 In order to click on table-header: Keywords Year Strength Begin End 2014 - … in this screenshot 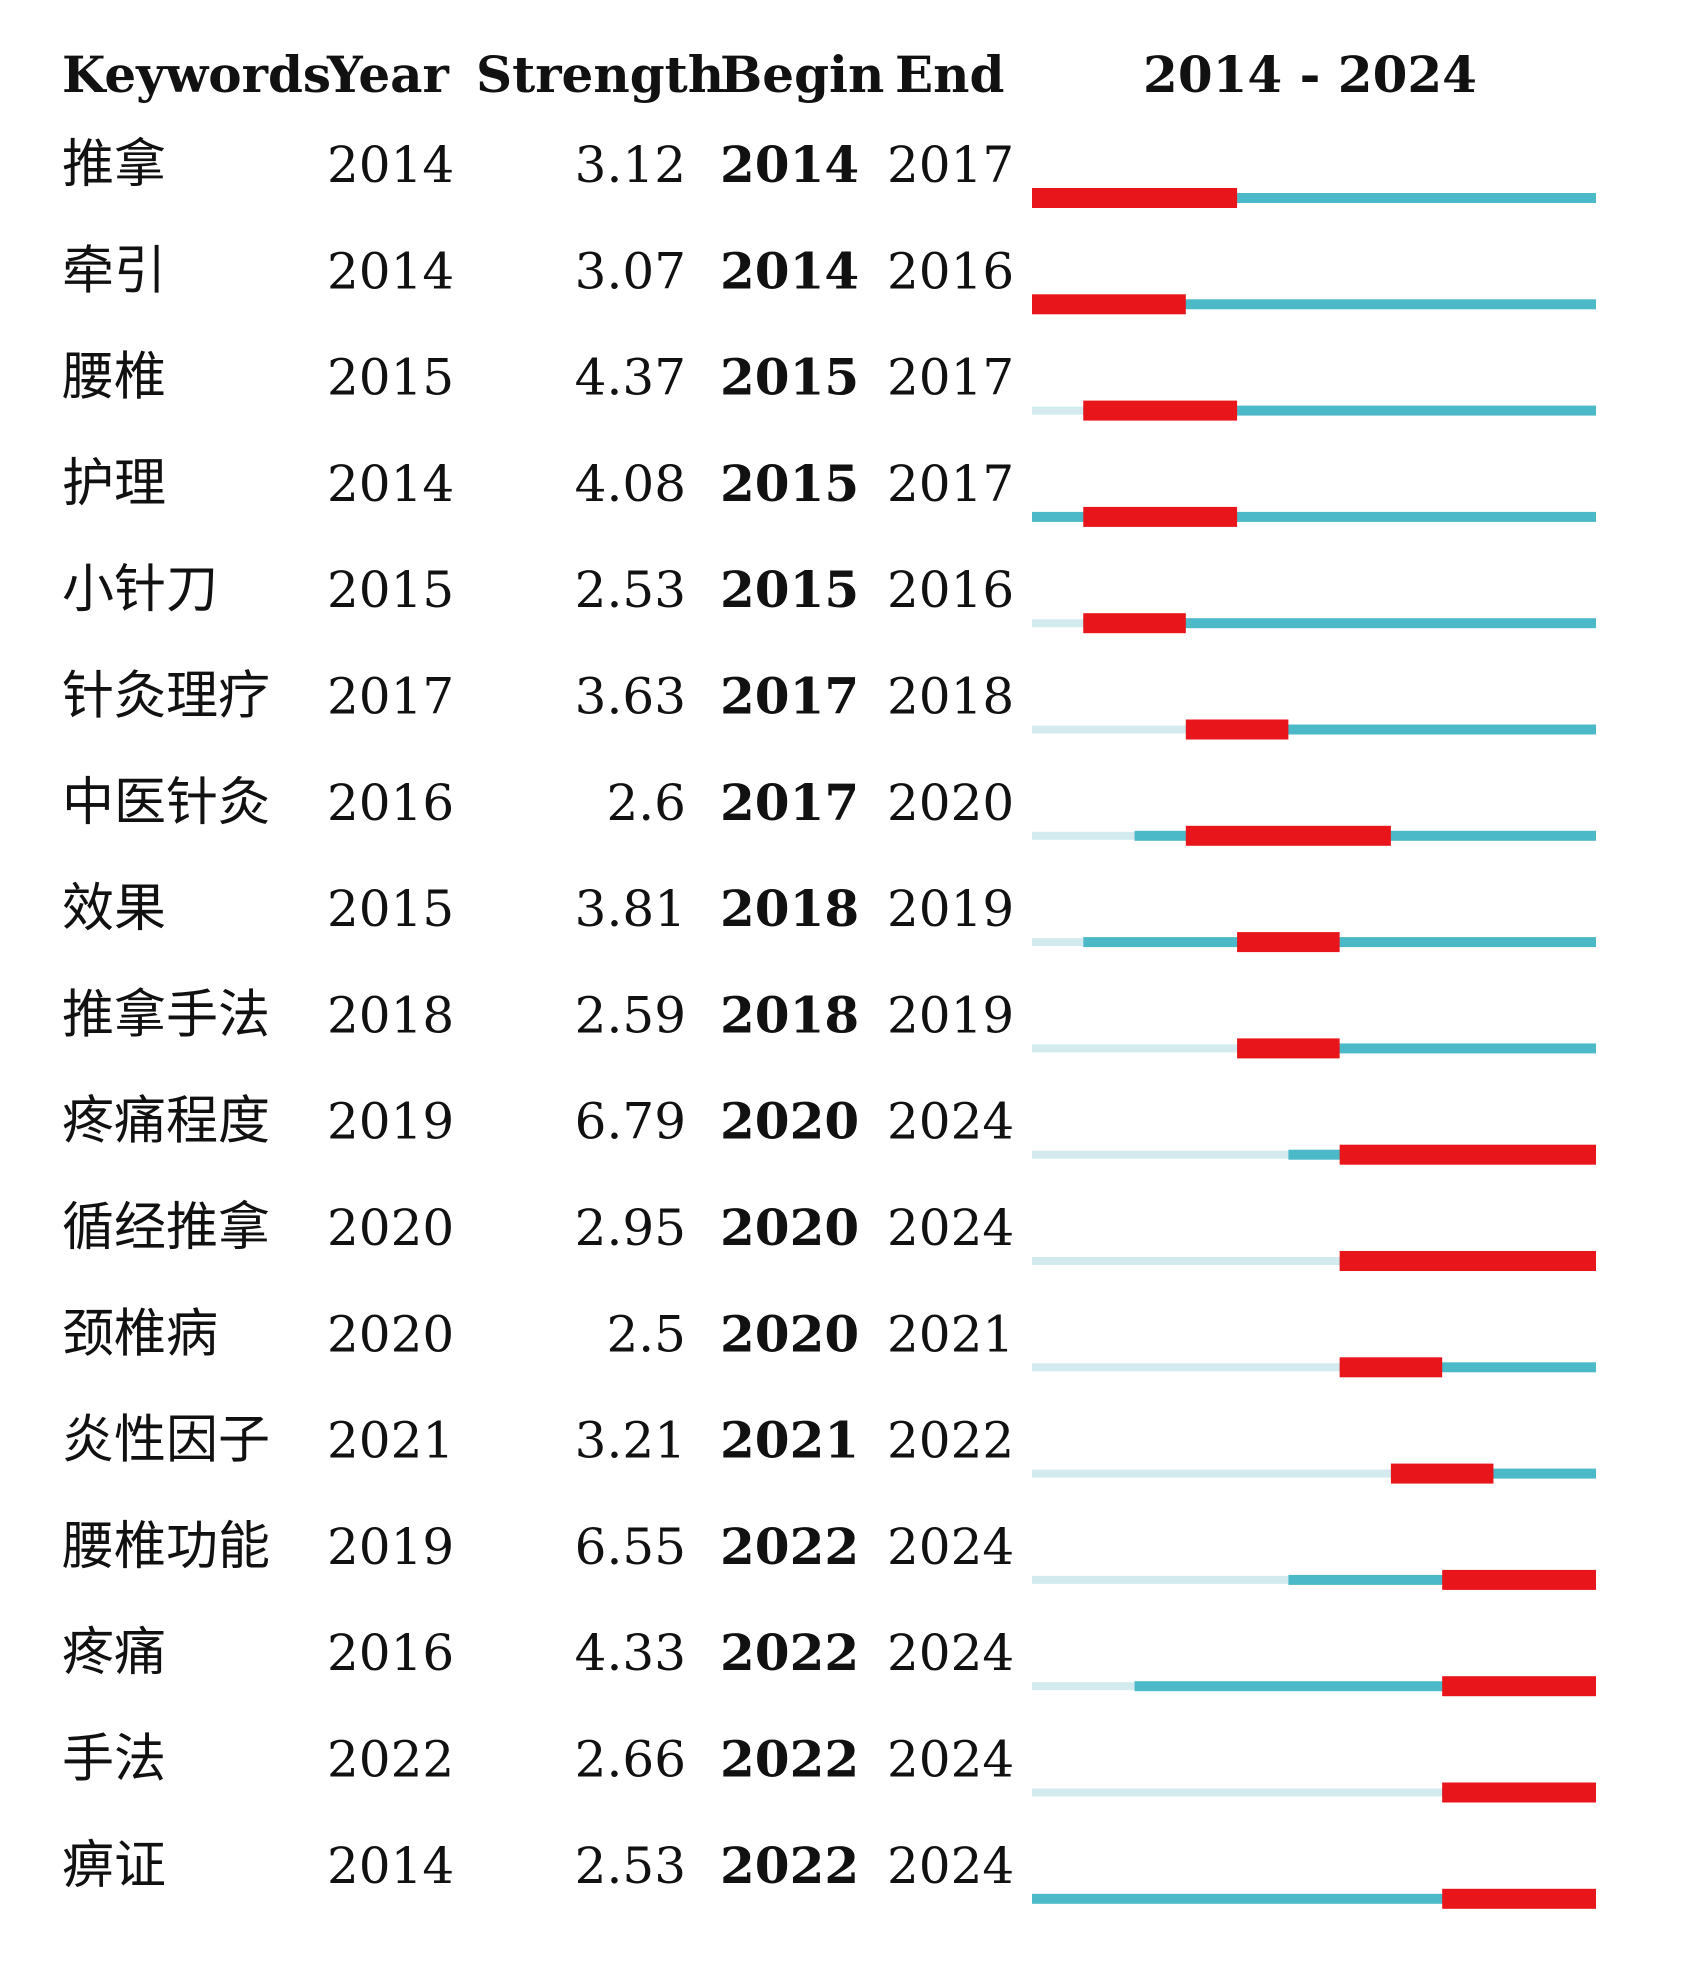, I will do `click(769, 74)`.